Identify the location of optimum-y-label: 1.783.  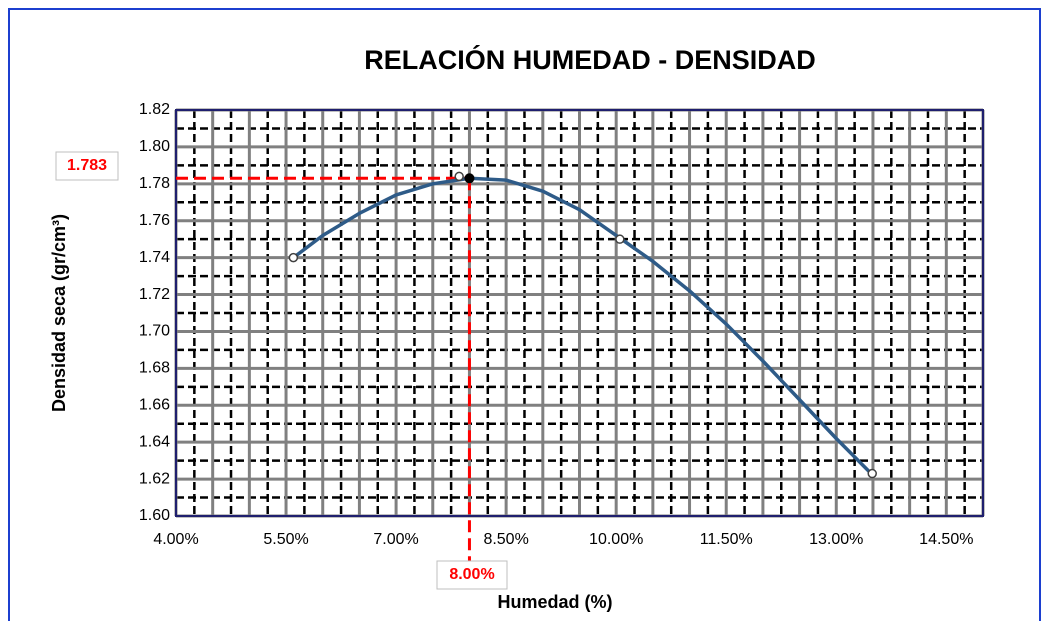
(87, 165).